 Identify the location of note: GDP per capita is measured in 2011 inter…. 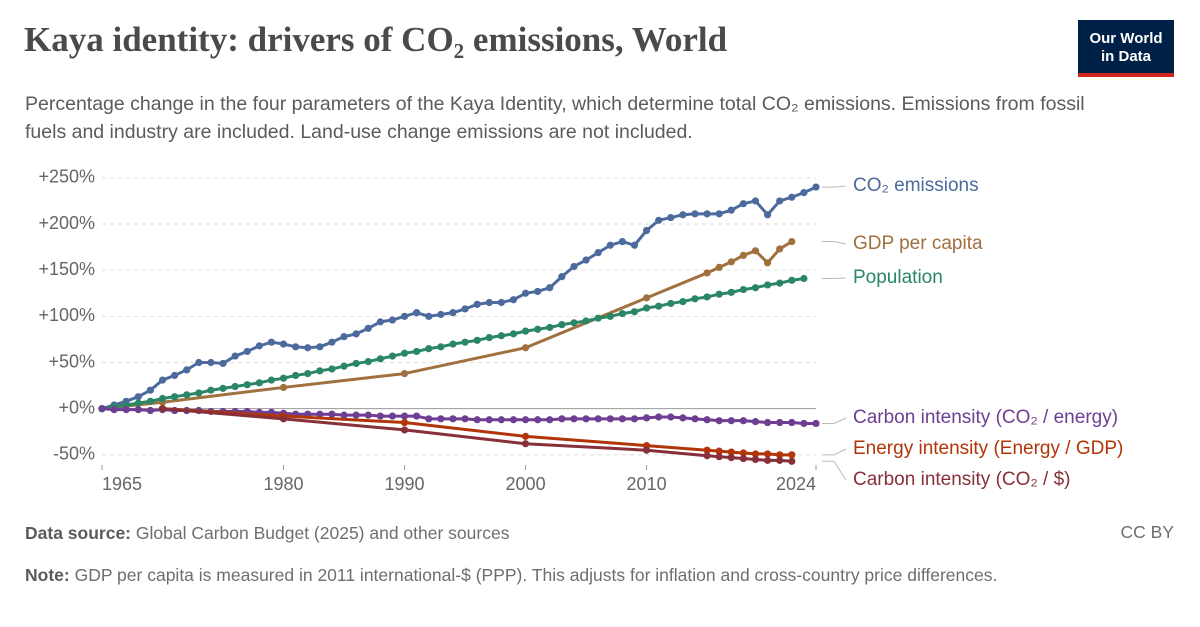
(536, 575).